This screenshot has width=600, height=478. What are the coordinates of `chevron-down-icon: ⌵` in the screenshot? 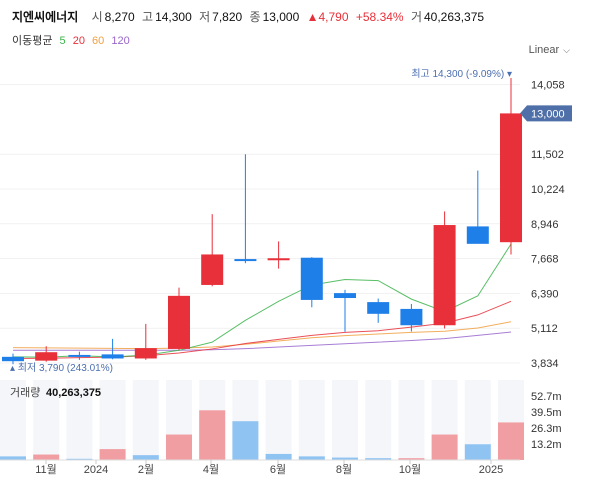 It's located at (566, 50).